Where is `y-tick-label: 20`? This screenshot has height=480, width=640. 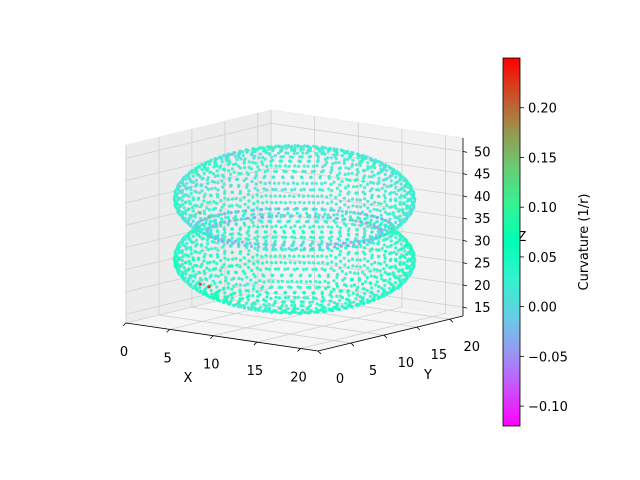 y-tick-label: 20 is located at coordinates (472, 347).